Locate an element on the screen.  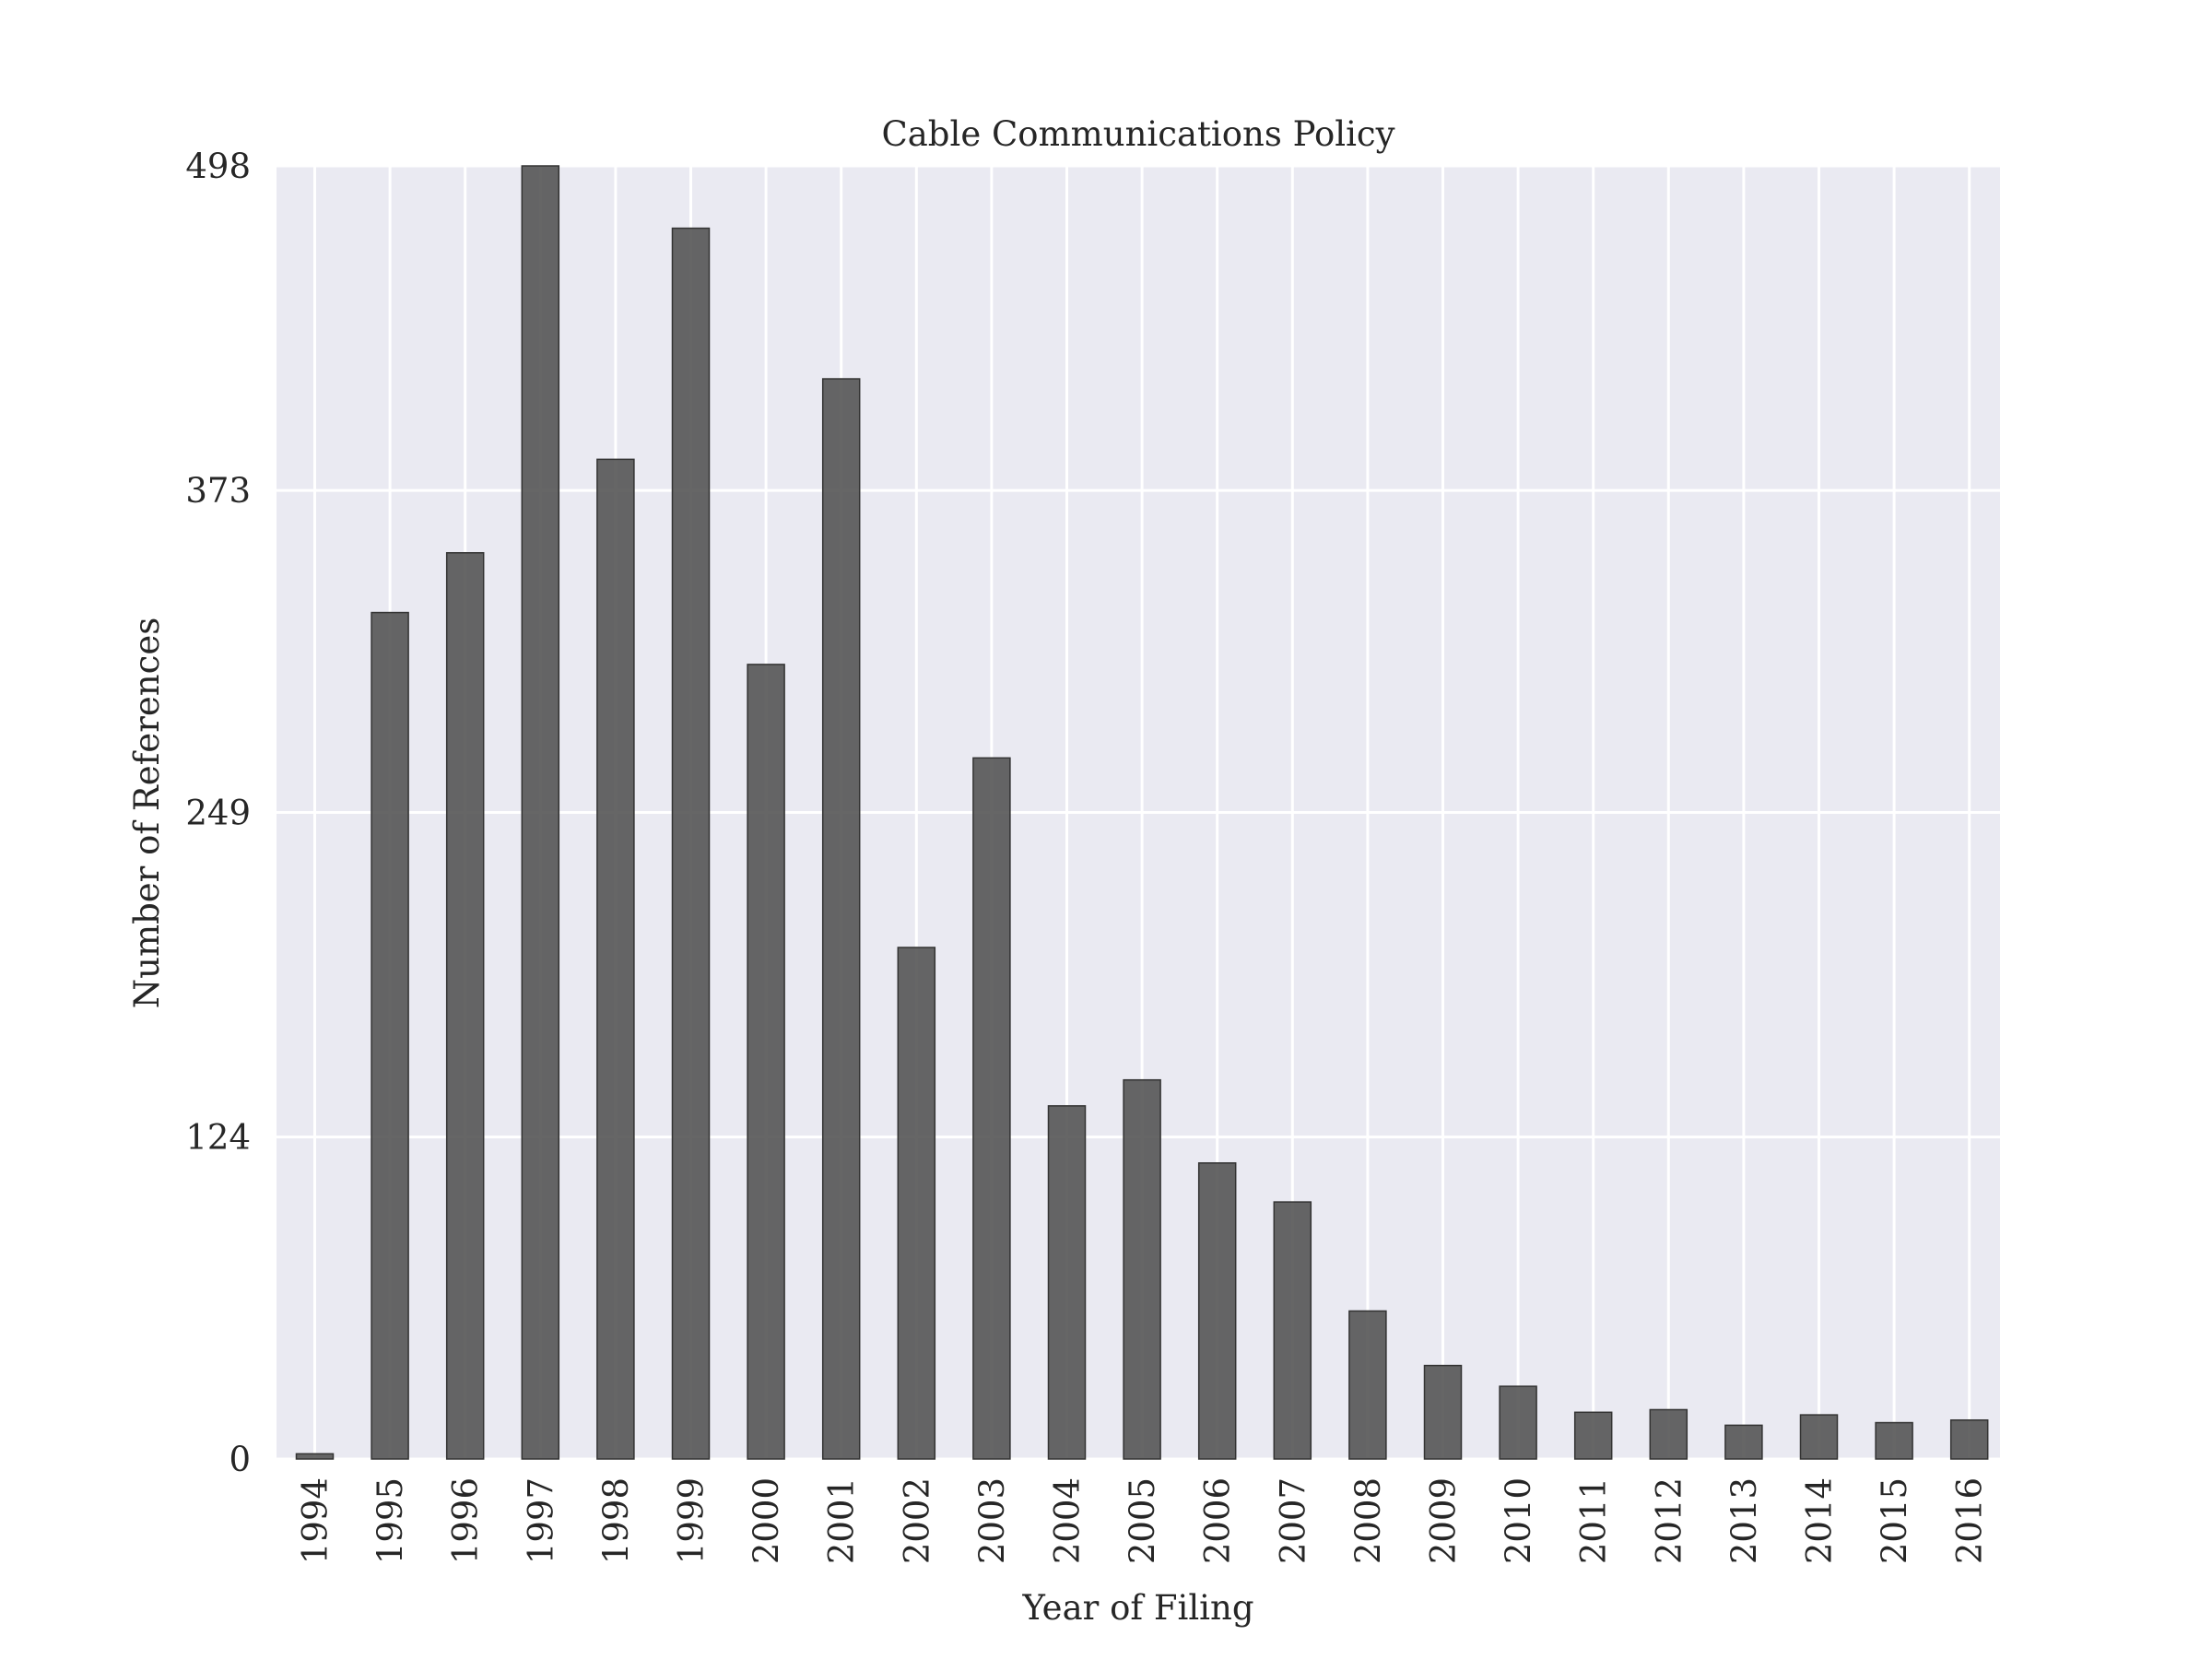
bar-1997 is located at coordinates (540, 812).